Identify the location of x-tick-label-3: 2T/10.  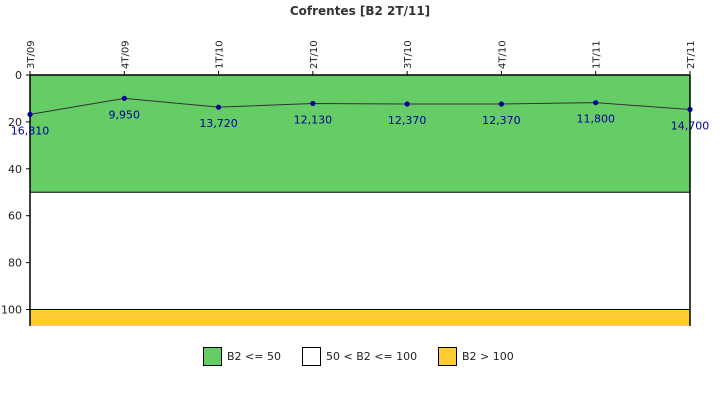
(314, 54).